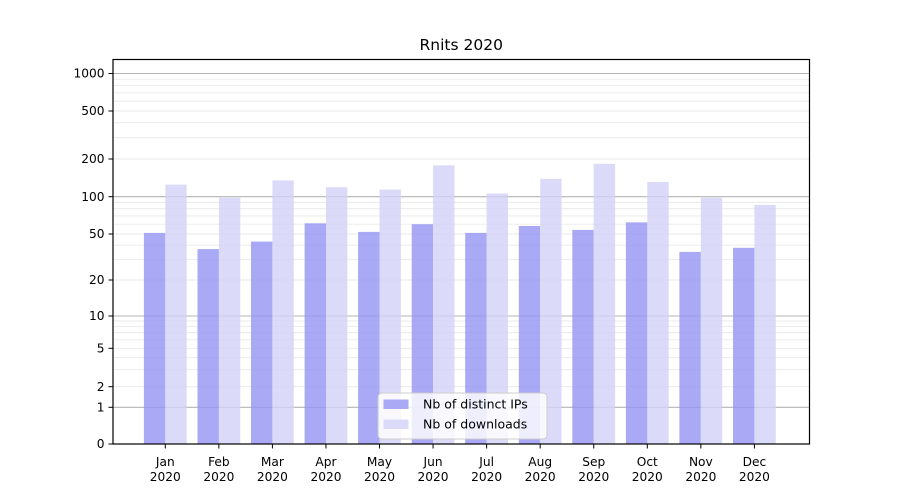 The image size is (900, 500). I want to click on x-tick-label-month: Oct, so click(647, 462).